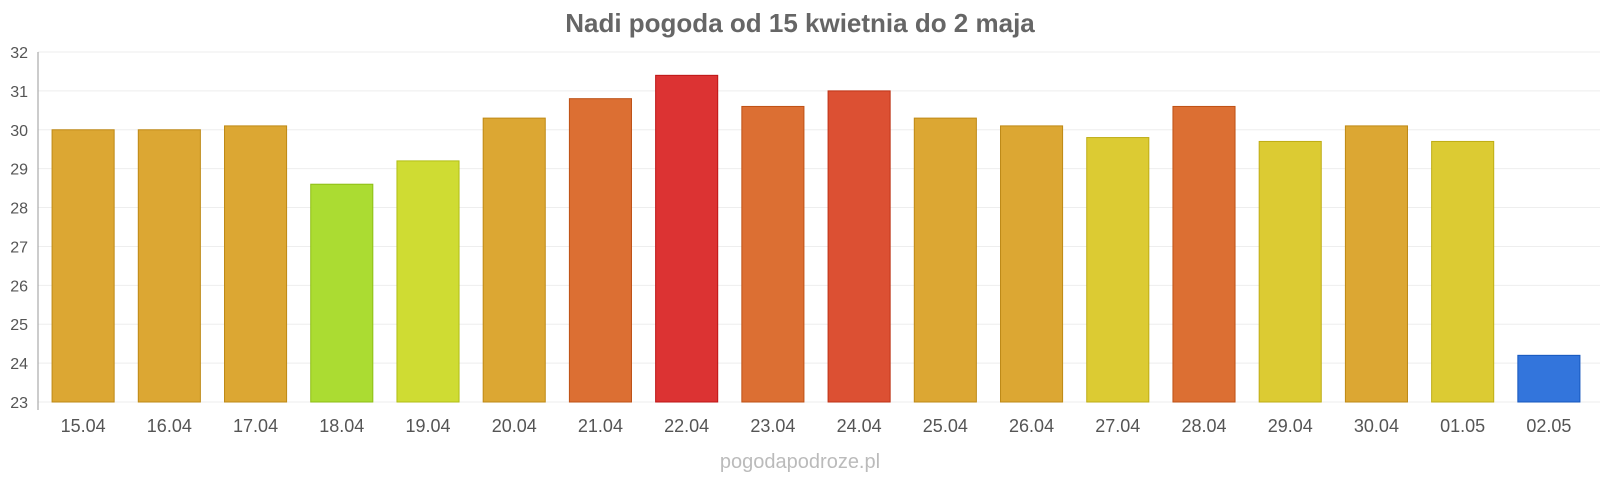  I want to click on x-tick-label: 24.04, so click(859, 426).